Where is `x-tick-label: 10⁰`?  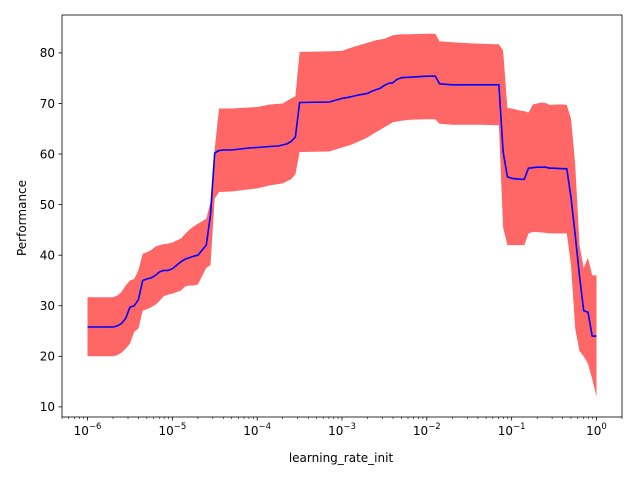
x-tick-label: 10⁰ is located at coordinates (596, 430).